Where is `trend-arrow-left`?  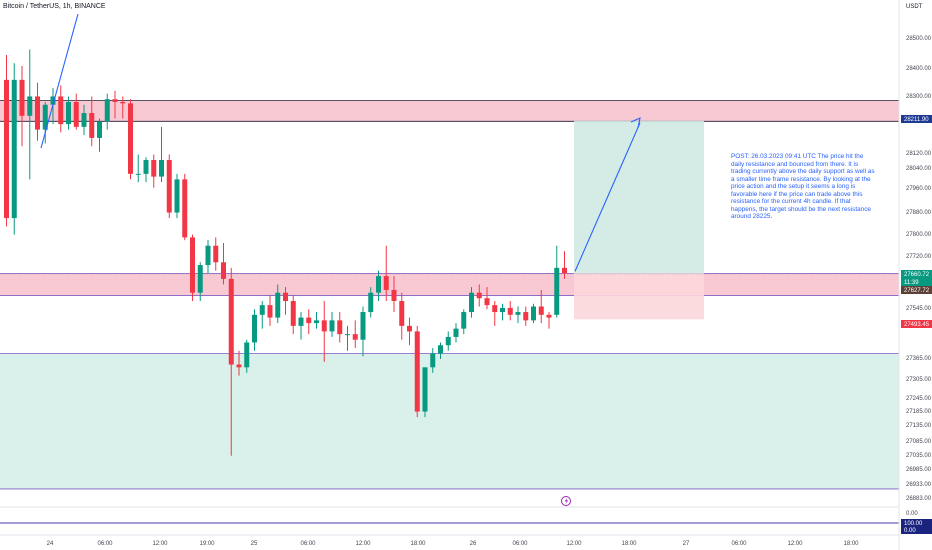 trend-arrow-left is located at coordinates (59, 81).